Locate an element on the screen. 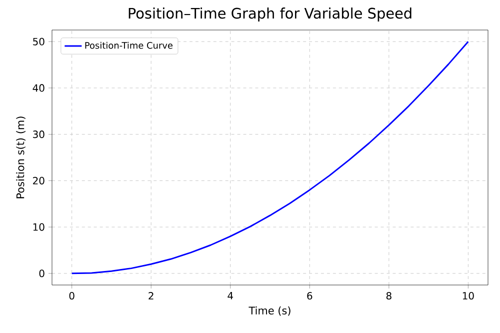  y-tick-label: 50 is located at coordinates (38, 42).